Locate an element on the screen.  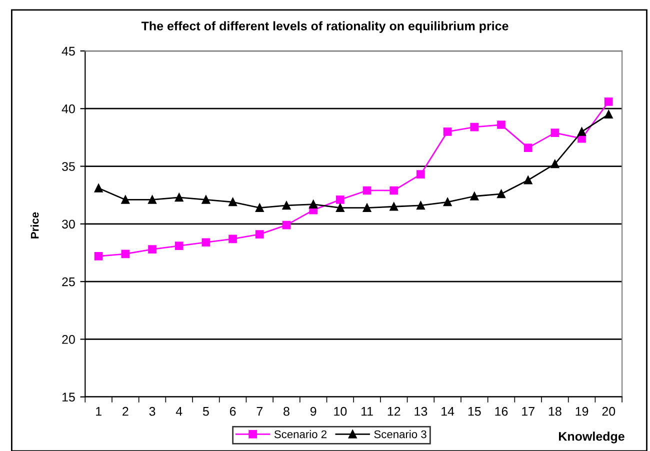
y-tick-label: 45 is located at coordinates (68, 51).